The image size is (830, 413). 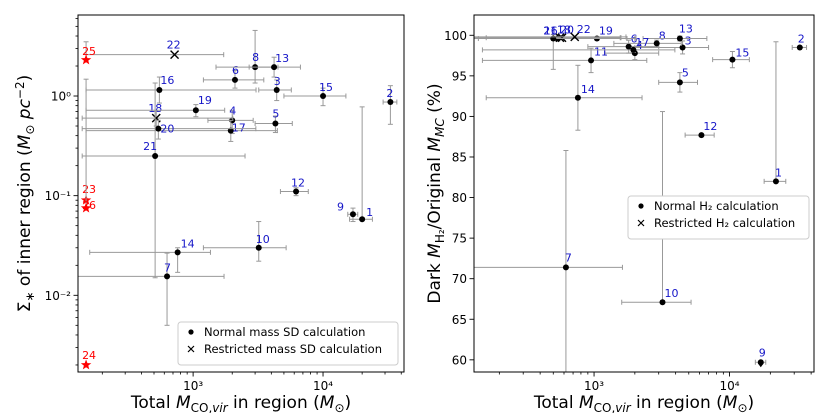 I want to click on y-axis-label-part: Σ, so click(x=25, y=307).